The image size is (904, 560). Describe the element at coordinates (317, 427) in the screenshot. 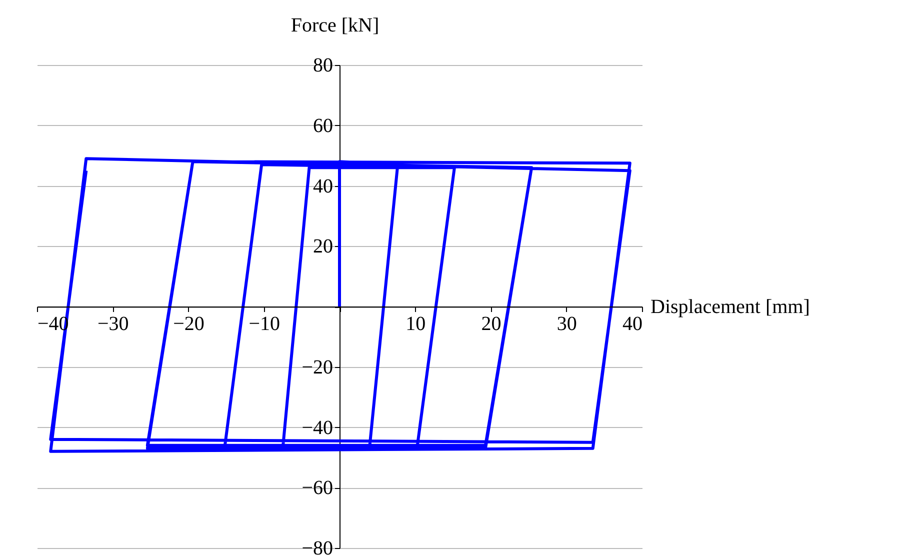

I see `y-tick-label: −40` at that location.